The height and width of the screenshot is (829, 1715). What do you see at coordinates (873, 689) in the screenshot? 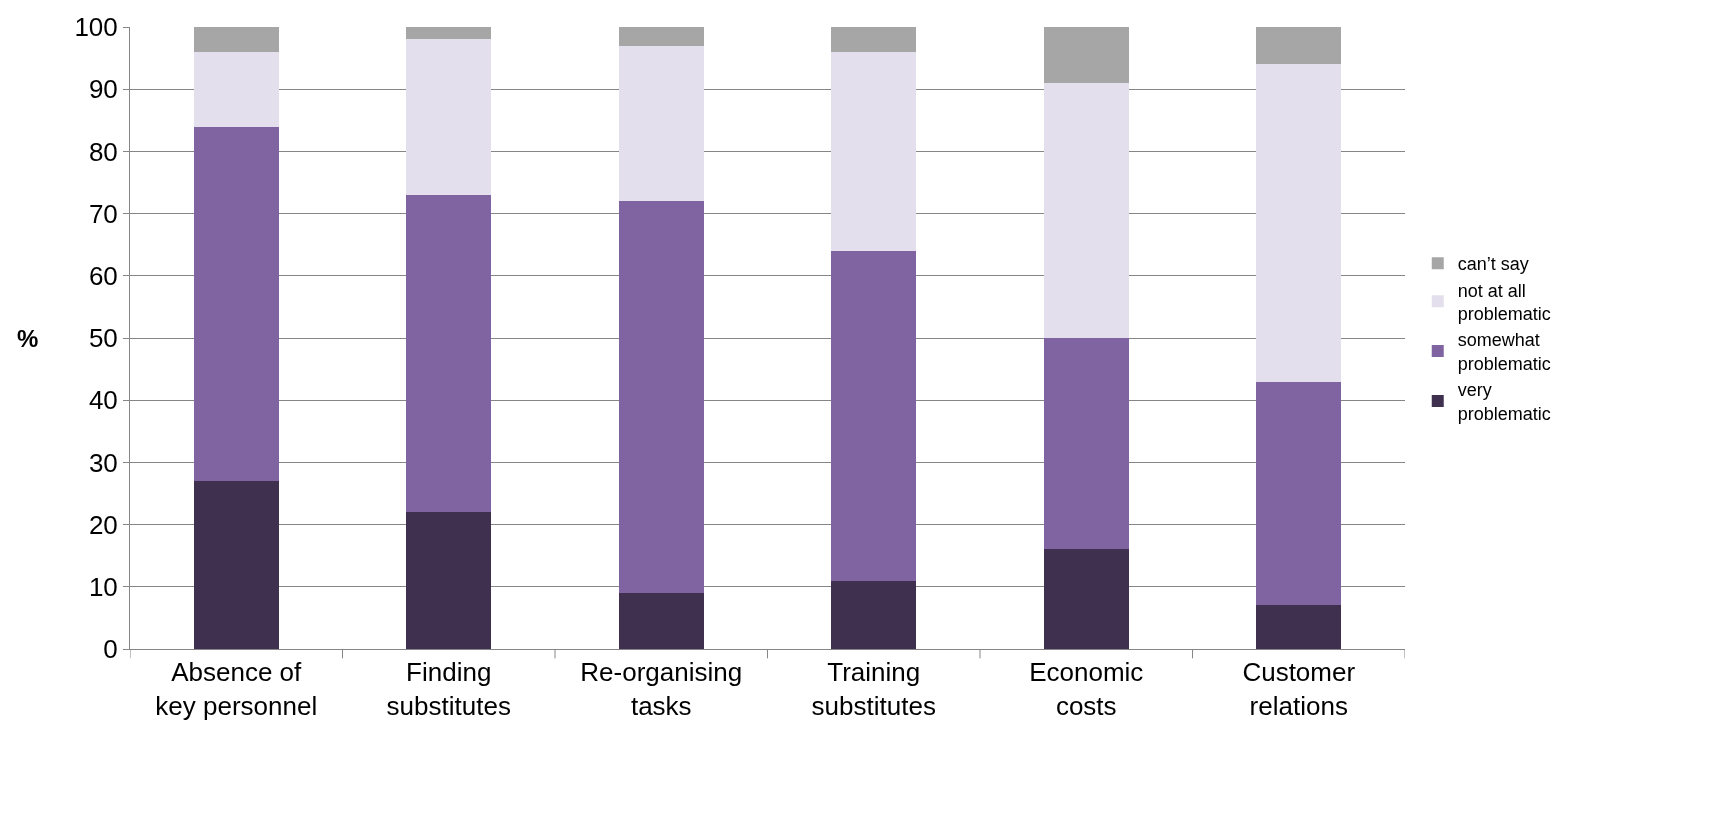
I see `x-tick-label: Training substitutes` at bounding box center [873, 689].